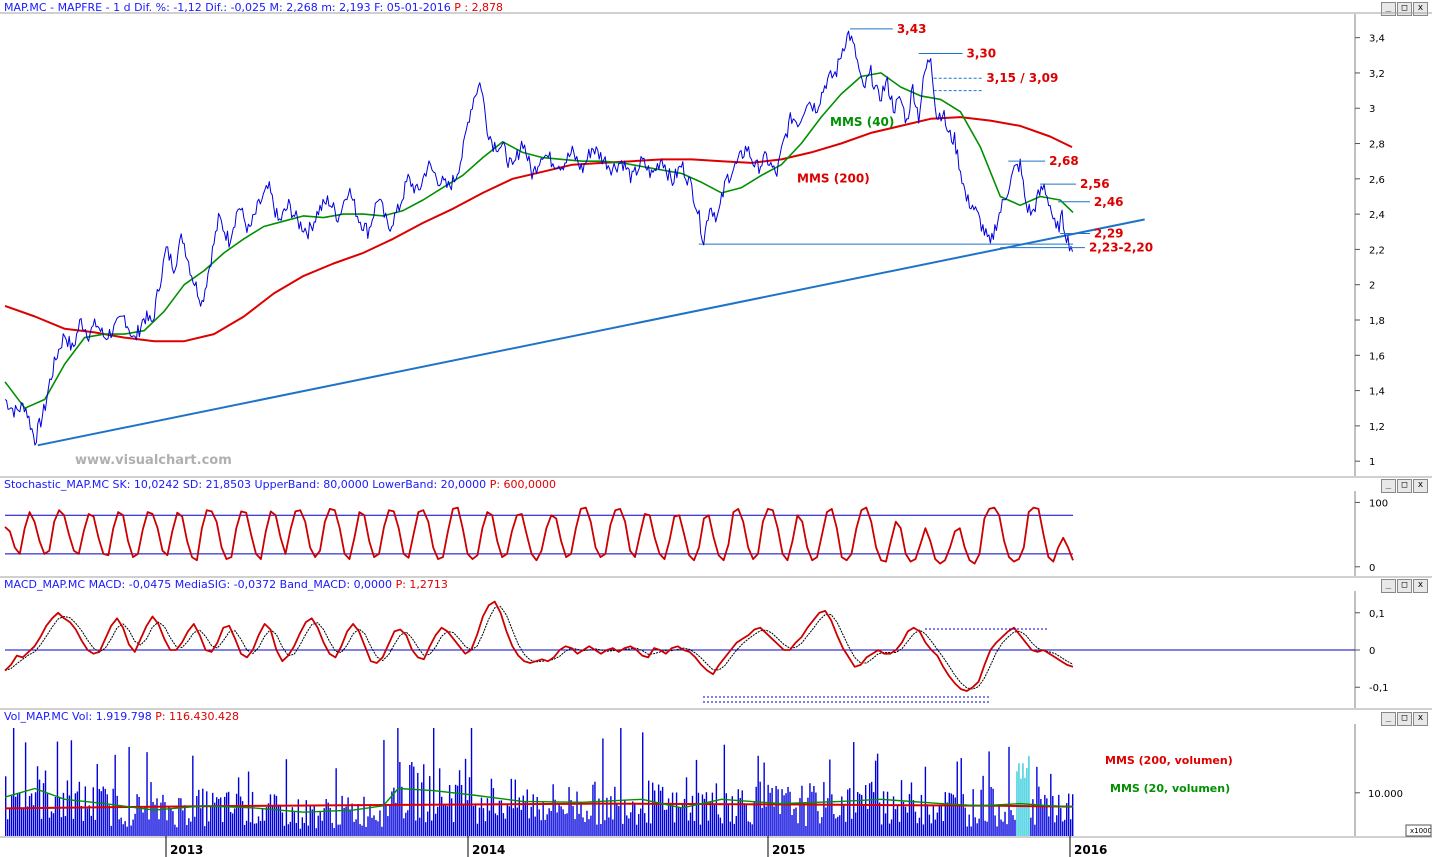 The height and width of the screenshot is (857, 1432). Describe the element at coordinates (1421, 831) in the screenshot. I see `vol-unit-label: x1000` at that location.